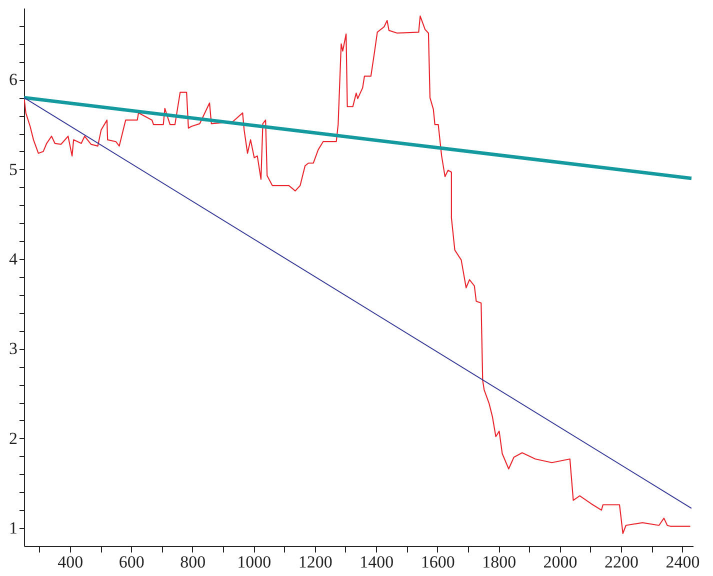 This screenshot has height=576, width=713. Describe the element at coordinates (13, 80) in the screenshot. I see `y-tick-label: 6` at that location.